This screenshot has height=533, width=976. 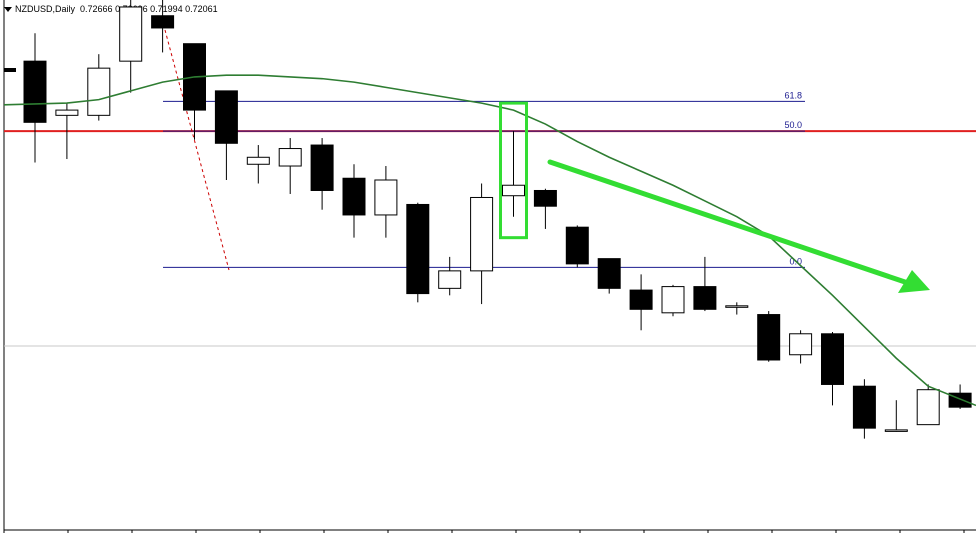 I want to click on fib-level-label: 61.8, so click(x=793, y=95).